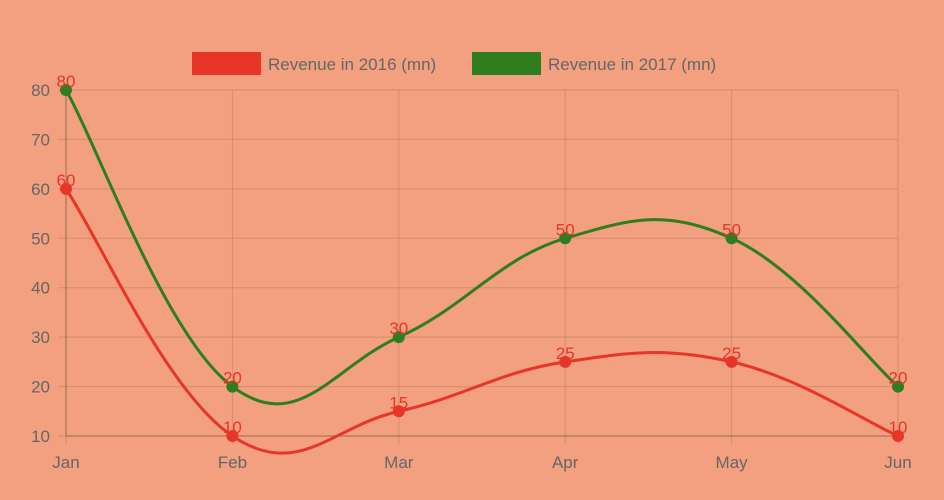 Image resolution: width=944 pixels, height=500 pixels. What do you see at coordinates (732, 462) in the screenshot?
I see `x-tick-label: May` at bounding box center [732, 462].